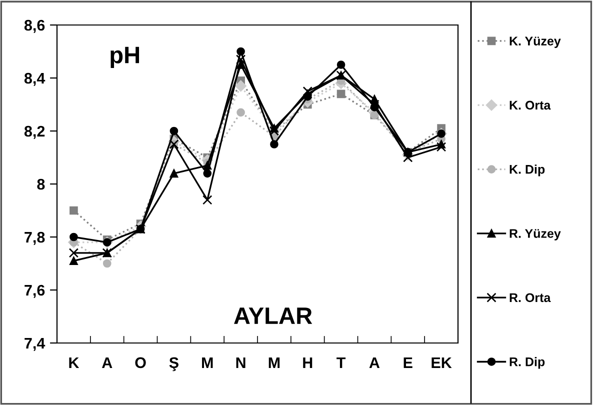  Describe the element at coordinates (530, 297) in the screenshot. I see `legend-label: R. Orta` at that location.